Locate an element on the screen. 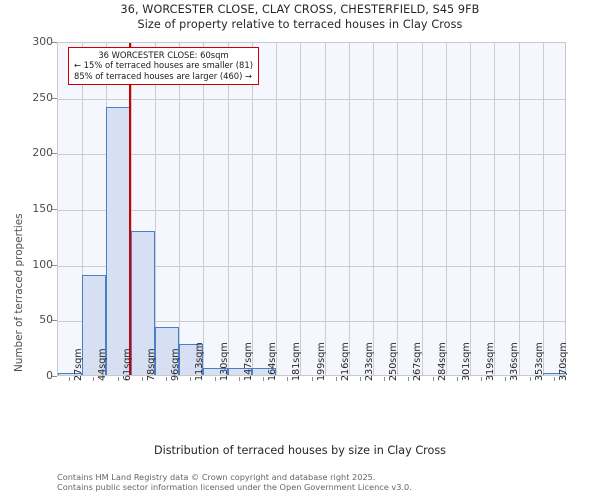  bar-370sqm is located at coordinates (554, 373).